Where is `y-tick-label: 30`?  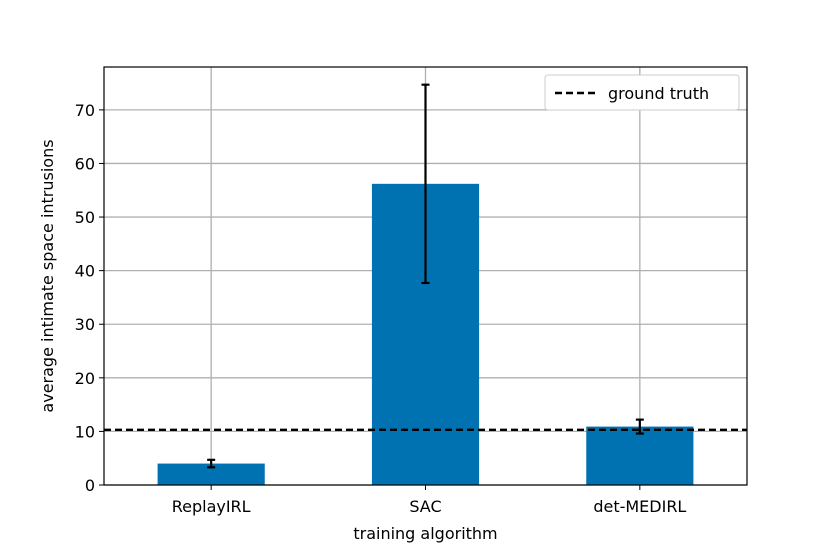
y-tick-label: 30 is located at coordinates (85, 324).